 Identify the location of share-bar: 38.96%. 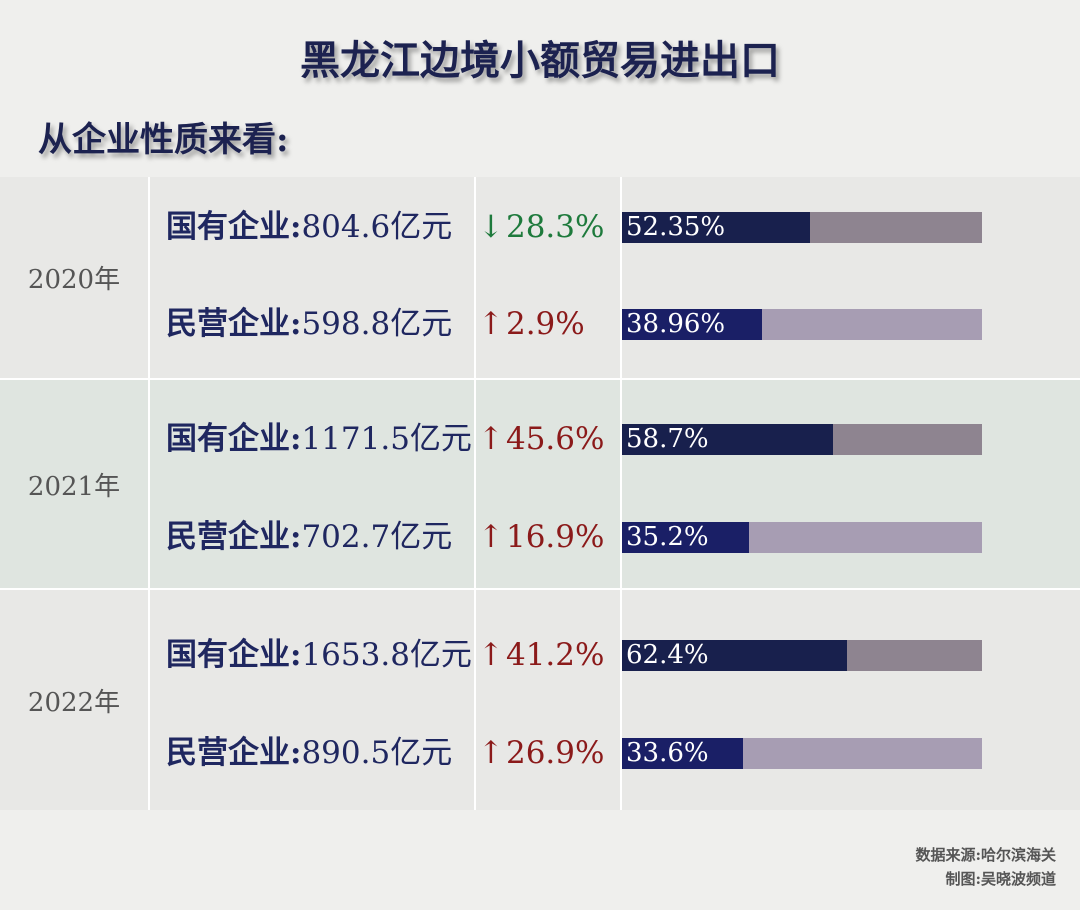
(802, 324).